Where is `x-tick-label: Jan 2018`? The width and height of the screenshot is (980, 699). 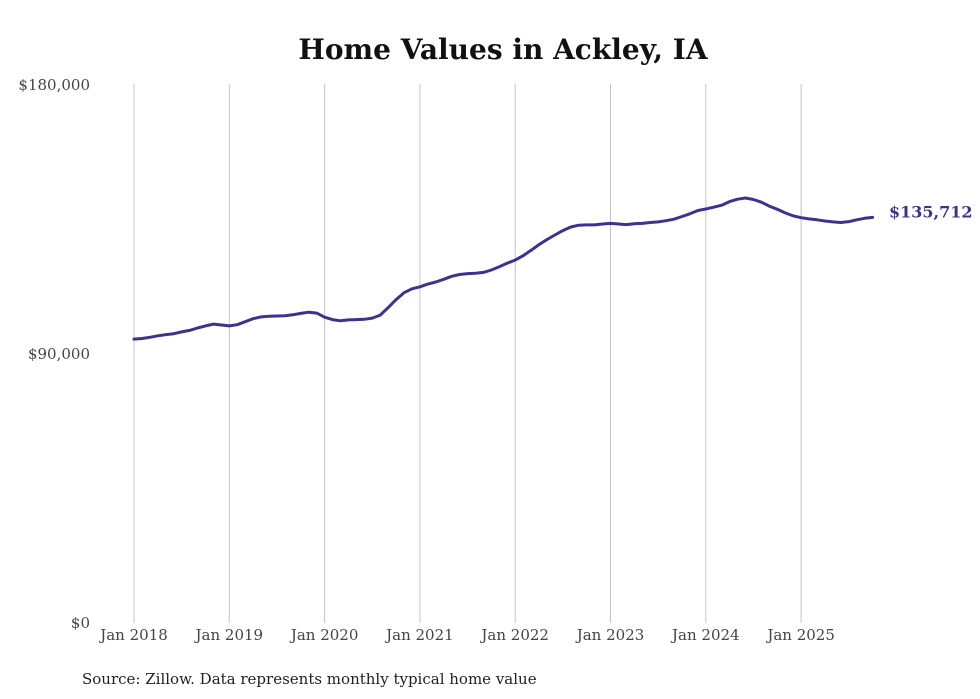
x-tick-label: Jan 2018 is located at coordinates (133, 635).